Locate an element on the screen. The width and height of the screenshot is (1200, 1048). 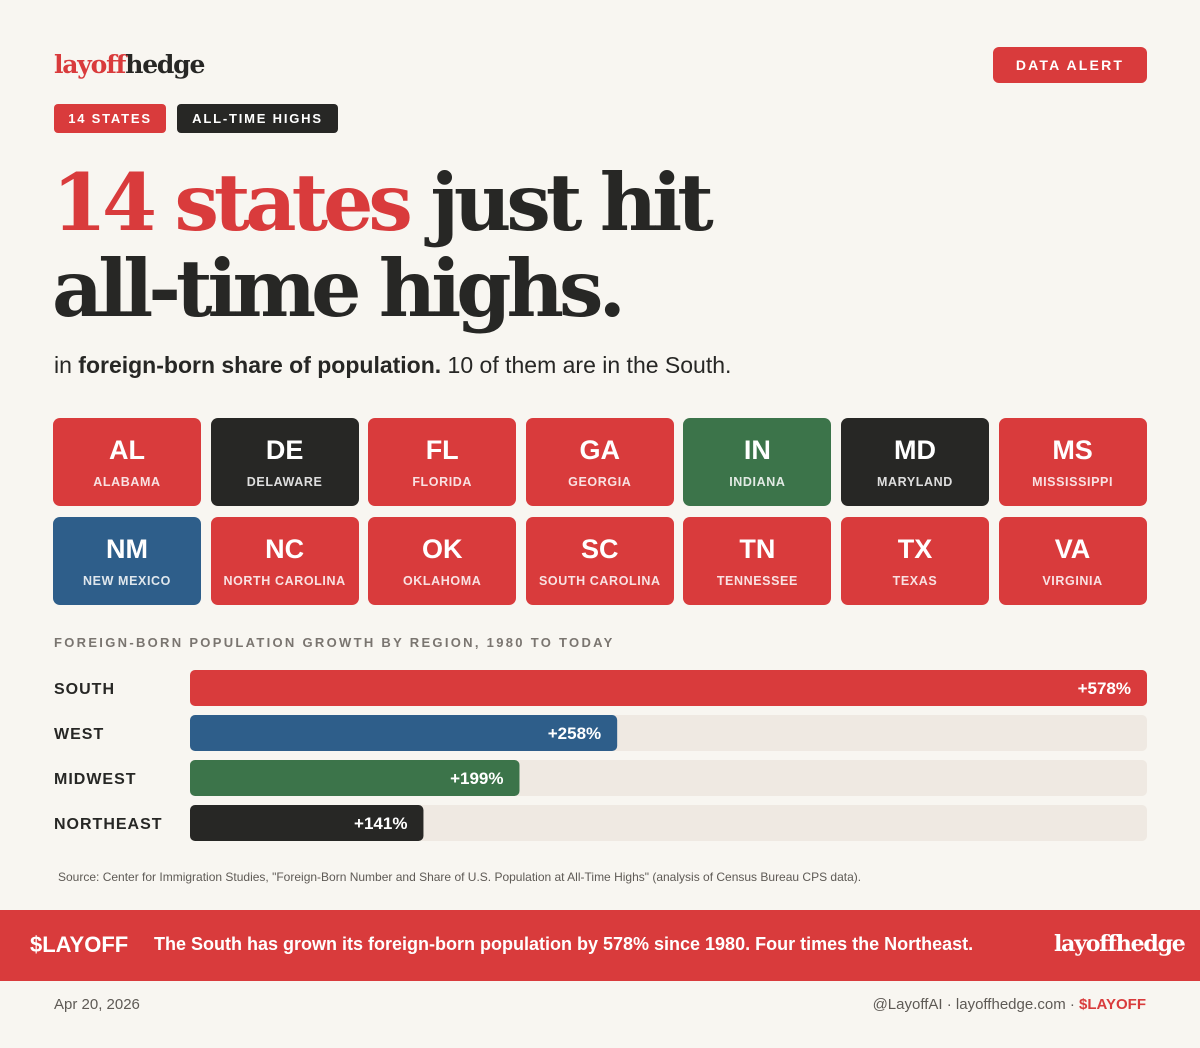
state-abbr: IN is located at coordinates (757, 450).